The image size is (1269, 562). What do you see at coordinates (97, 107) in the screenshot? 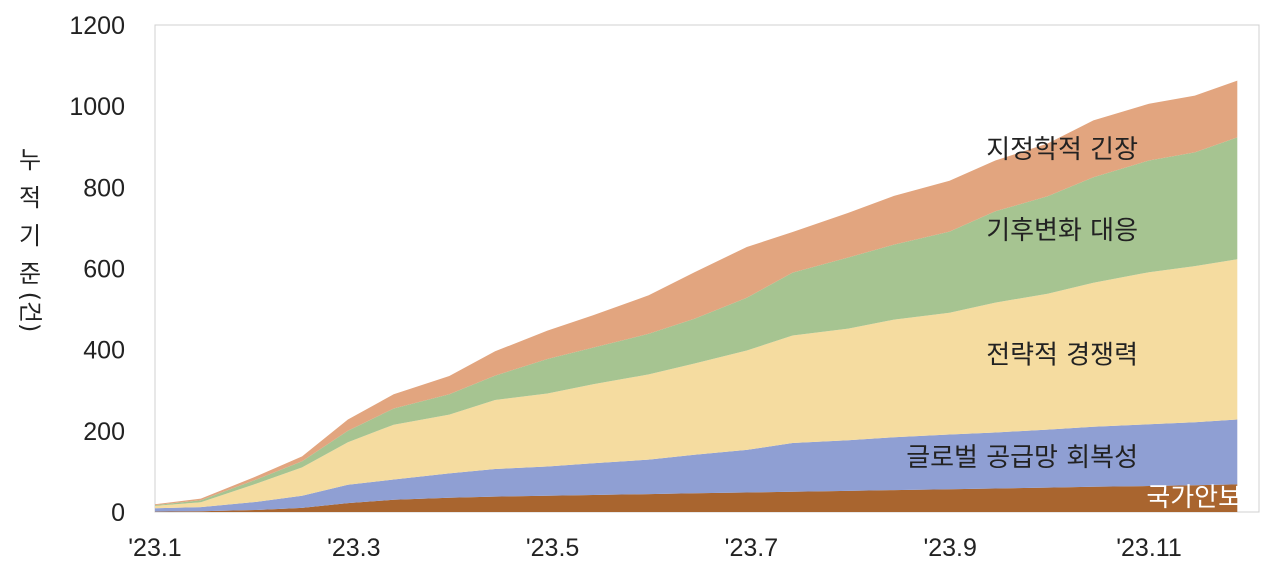
I see `y-tick-label: 1000` at bounding box center [97, 107].